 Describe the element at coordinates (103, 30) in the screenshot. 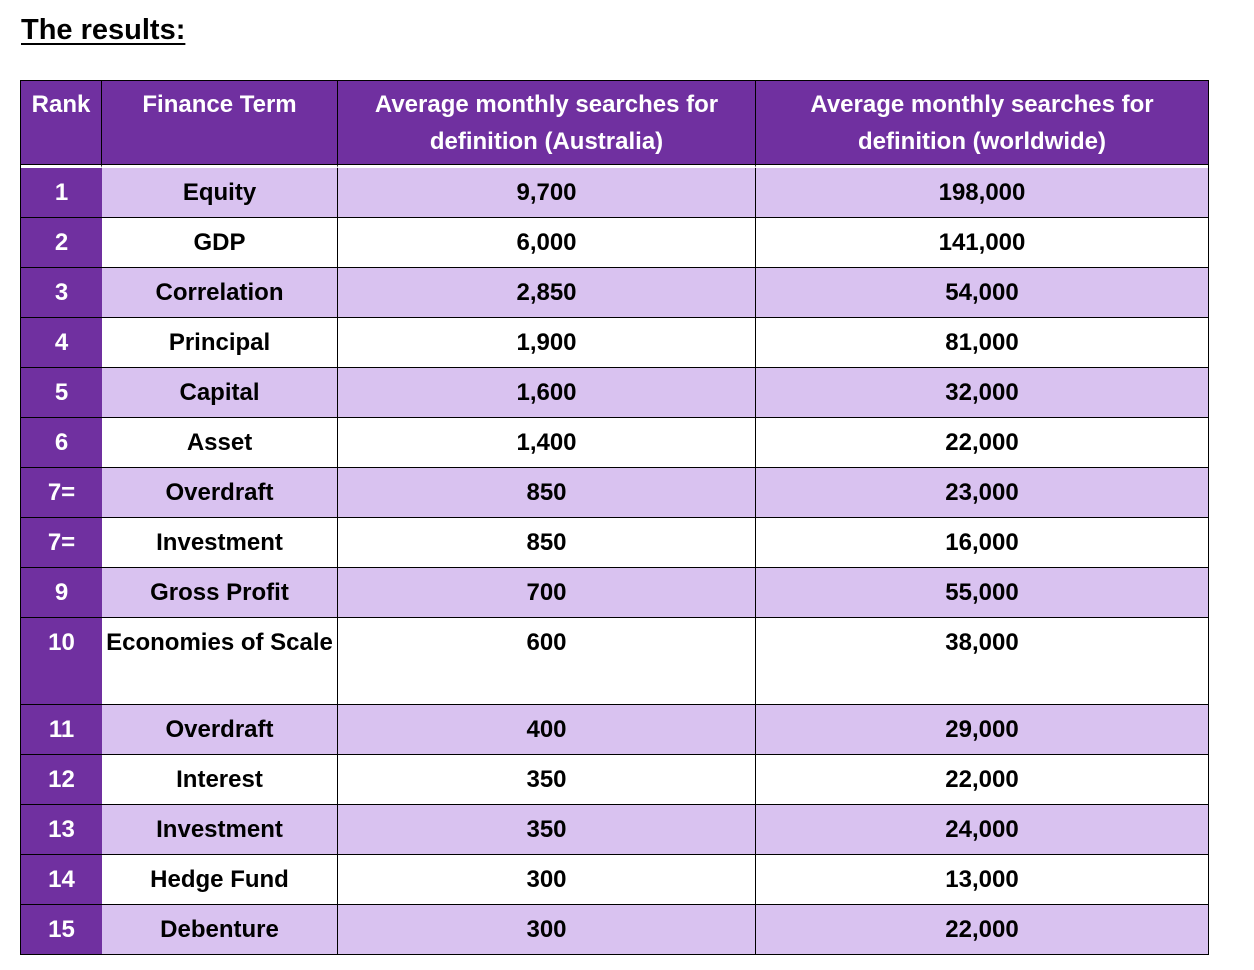

I see `page-heading: The results:` at that location.